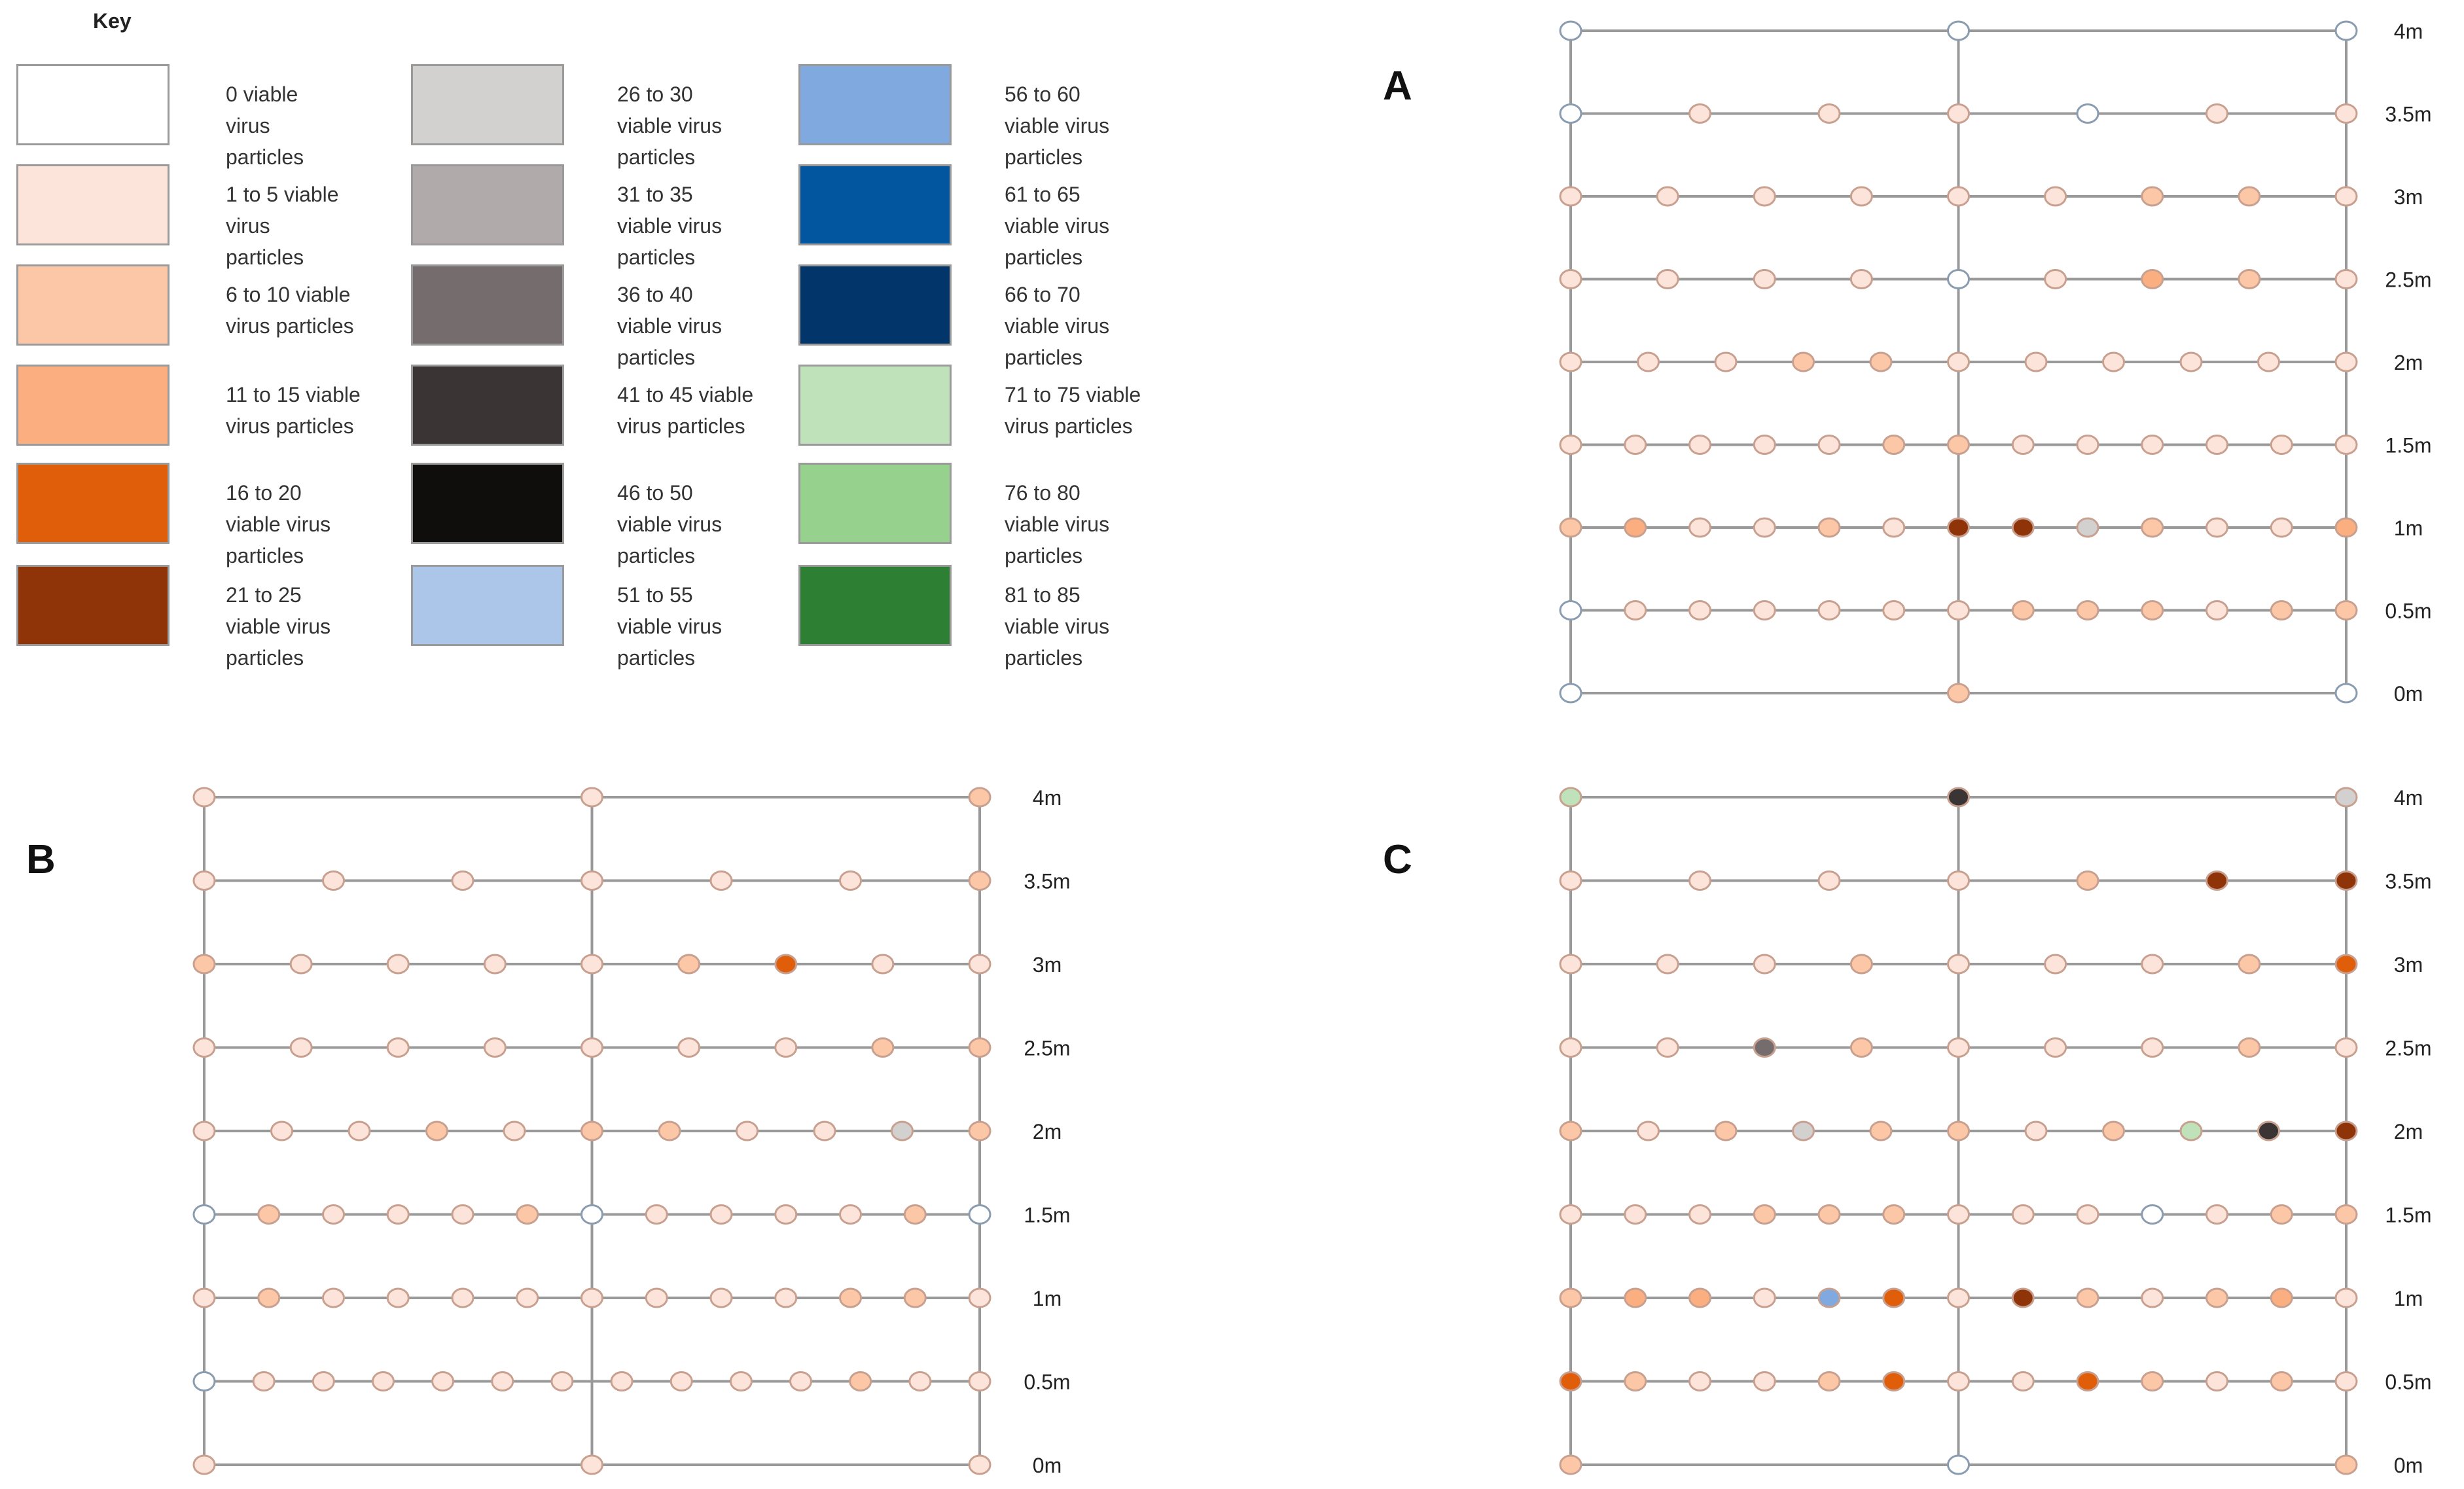 This screenshot has width=2464, height=1489. I want to click on key-label: 1 to 5 viable virus particles, so click(311, 226).